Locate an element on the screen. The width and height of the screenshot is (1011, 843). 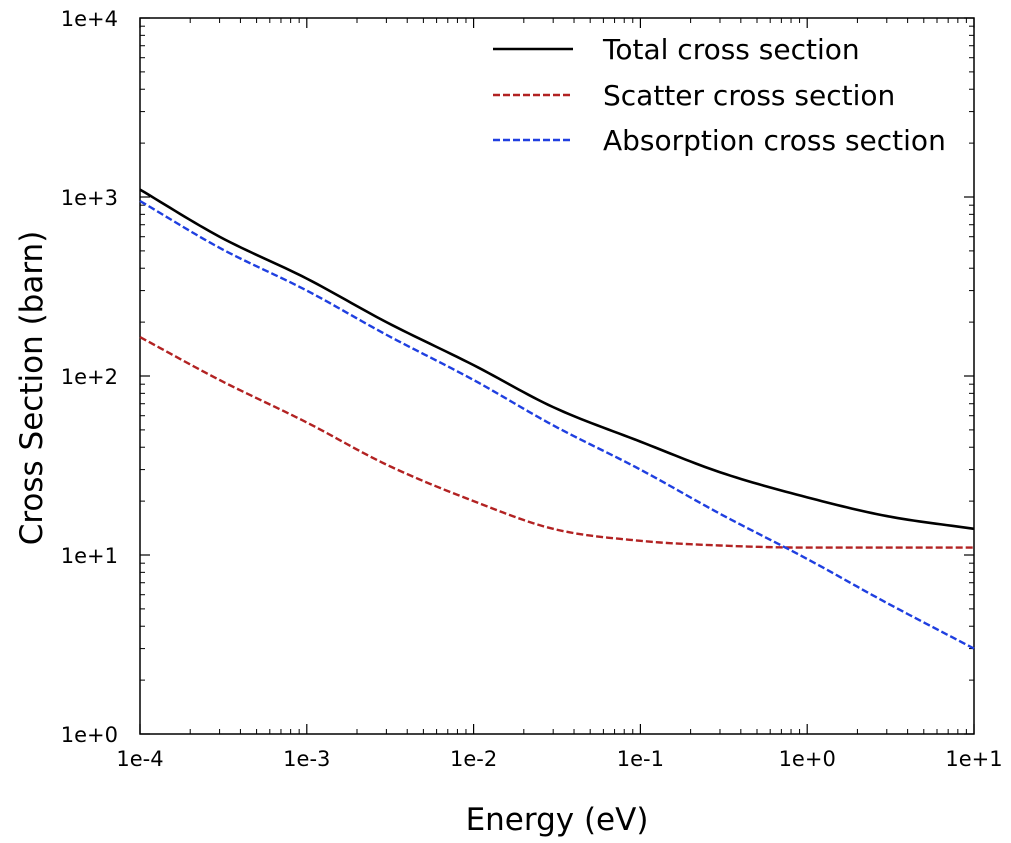
legend-label-3: Absorption cross section is located at coordinates (774, 140).